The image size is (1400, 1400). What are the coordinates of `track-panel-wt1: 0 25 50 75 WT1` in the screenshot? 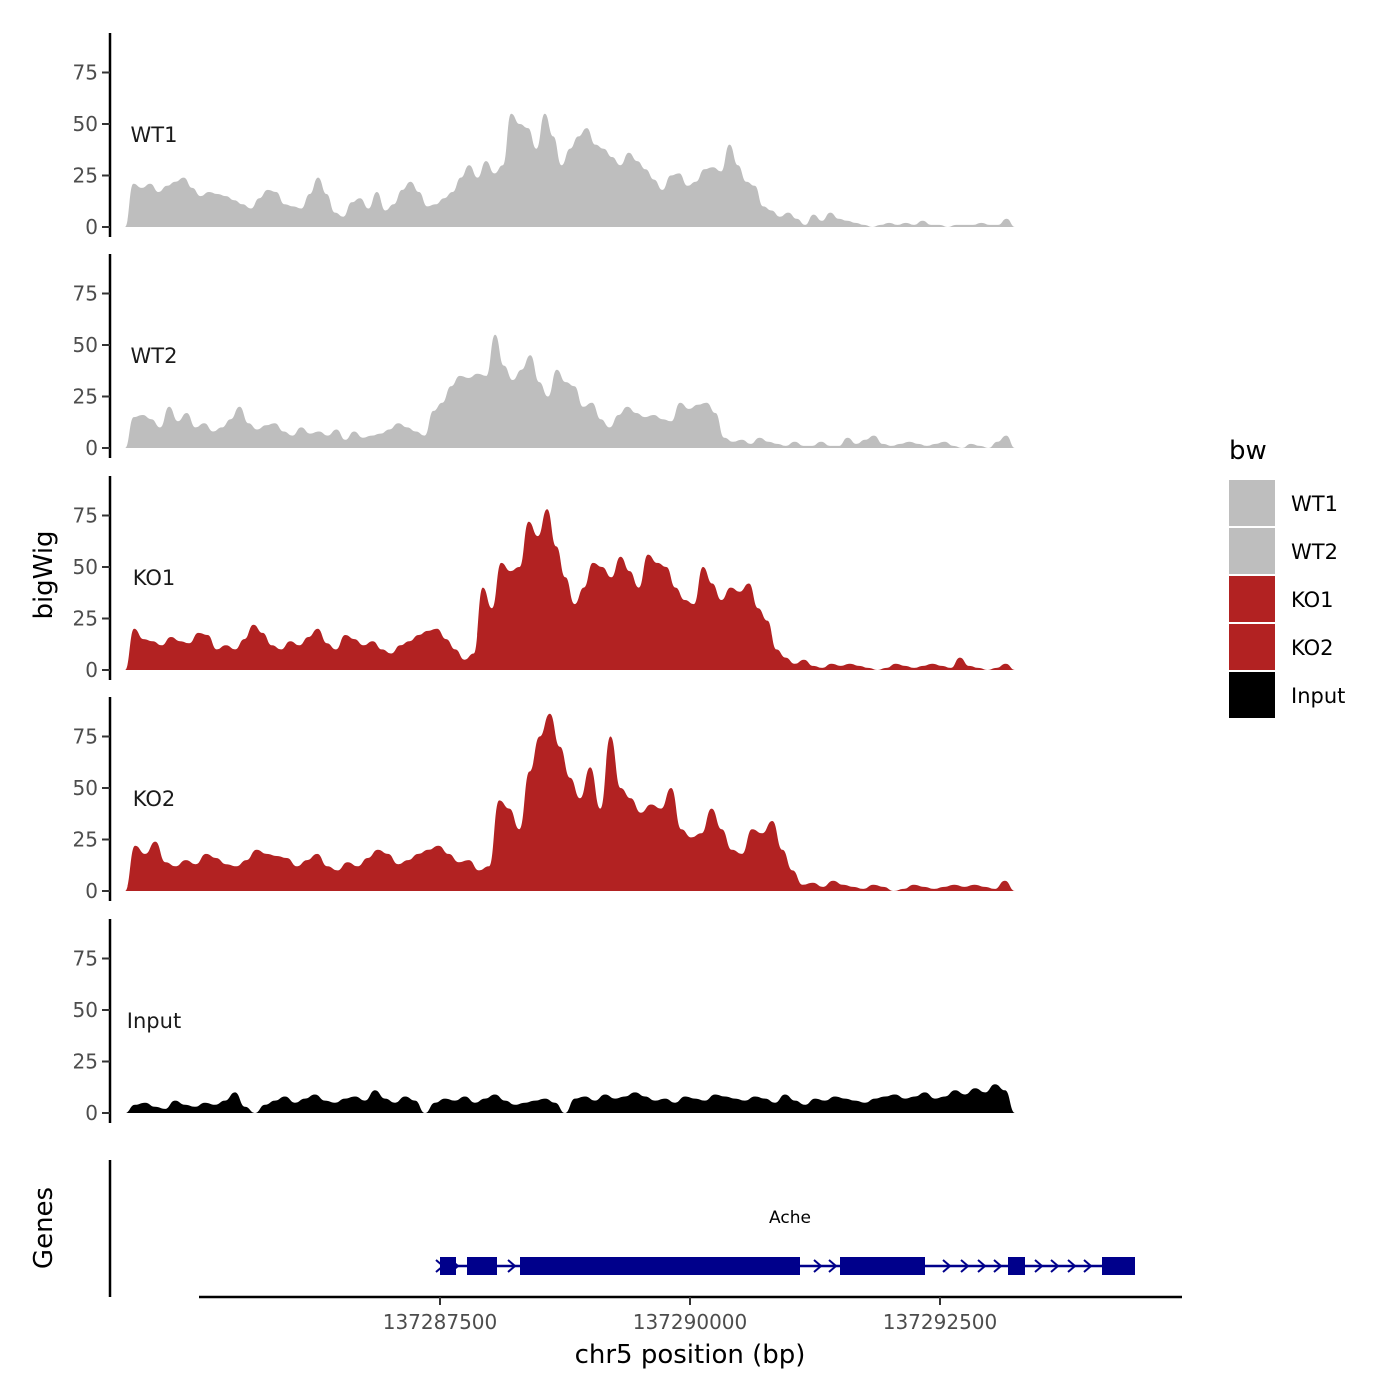 It's located at (544, 136).